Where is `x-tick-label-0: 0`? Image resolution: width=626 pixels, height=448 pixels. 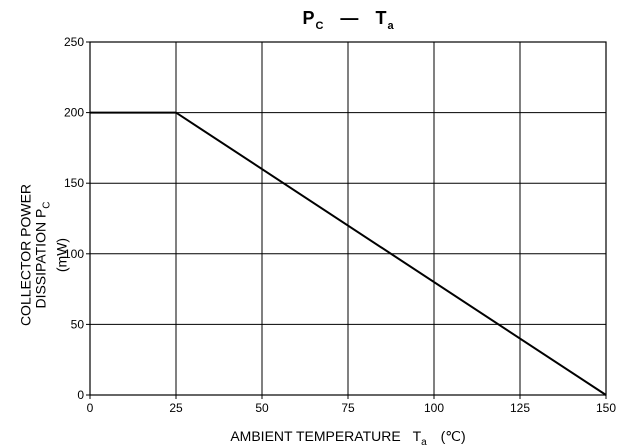
x-tick-label-0: 0 is located at coordinates (90, 408).